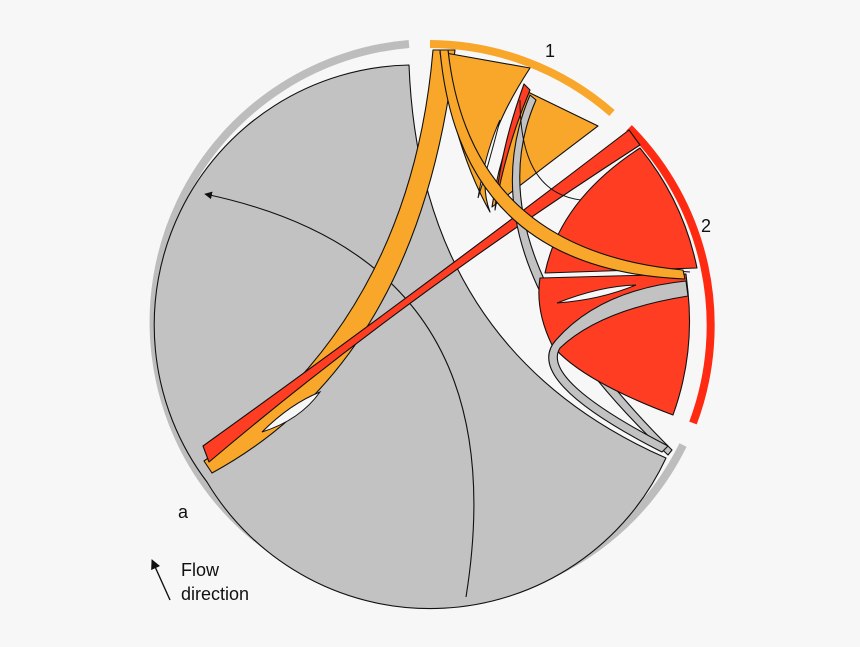  Describe the element at coordinates (512, 147) in the screenshot. I see `ribbon-2-to-1-thin` at that location.